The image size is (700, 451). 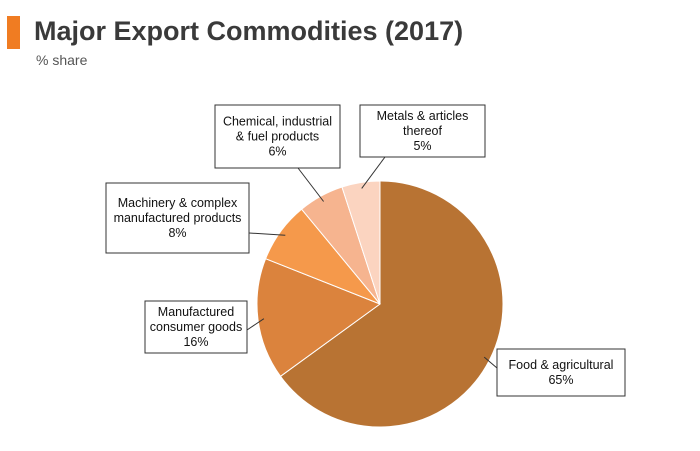 I want to click on callout-category-label: Food & agricultural, so click(x=561, y=365).